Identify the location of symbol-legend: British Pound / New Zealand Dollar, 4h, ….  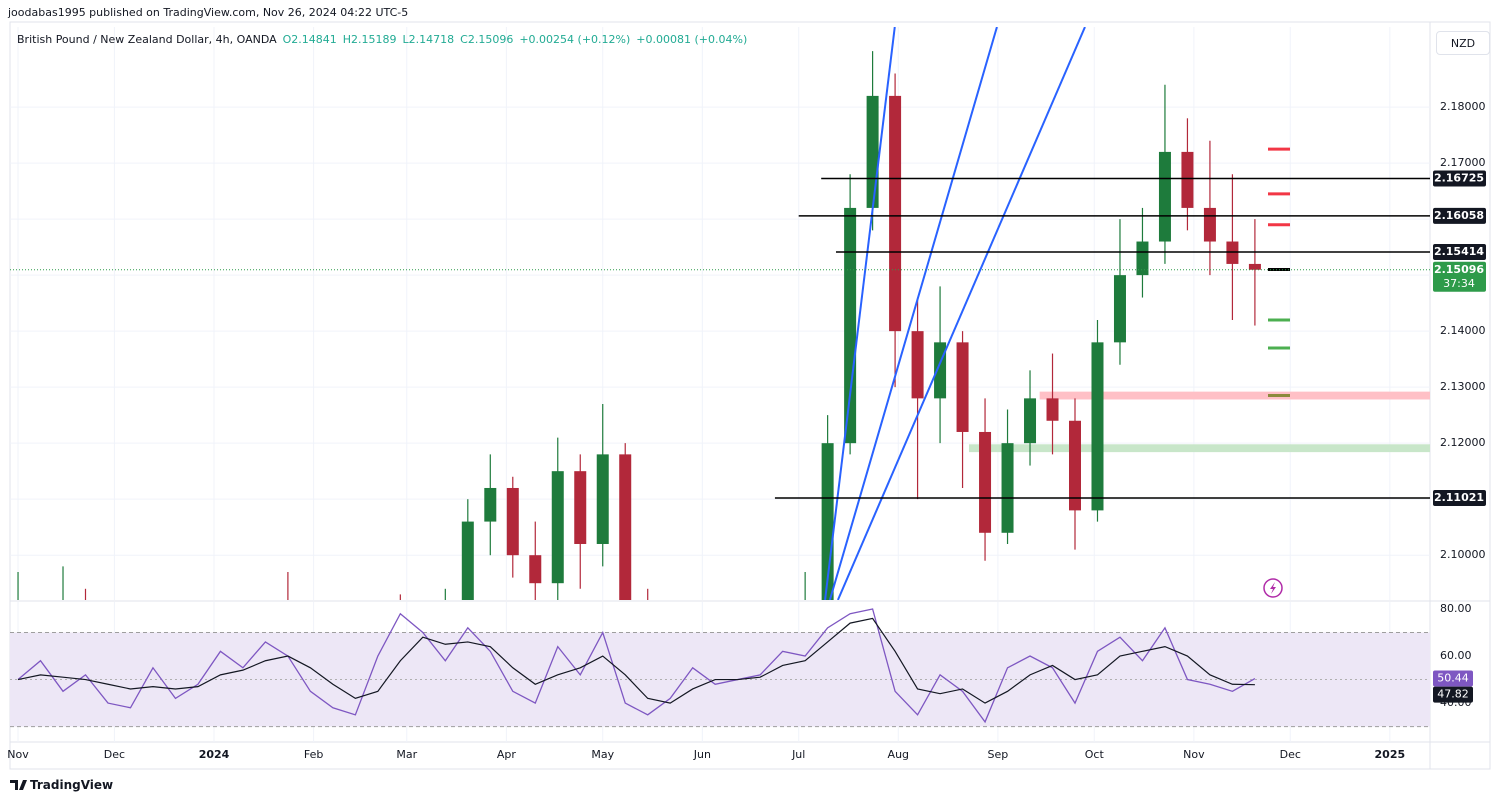
(382, 39).